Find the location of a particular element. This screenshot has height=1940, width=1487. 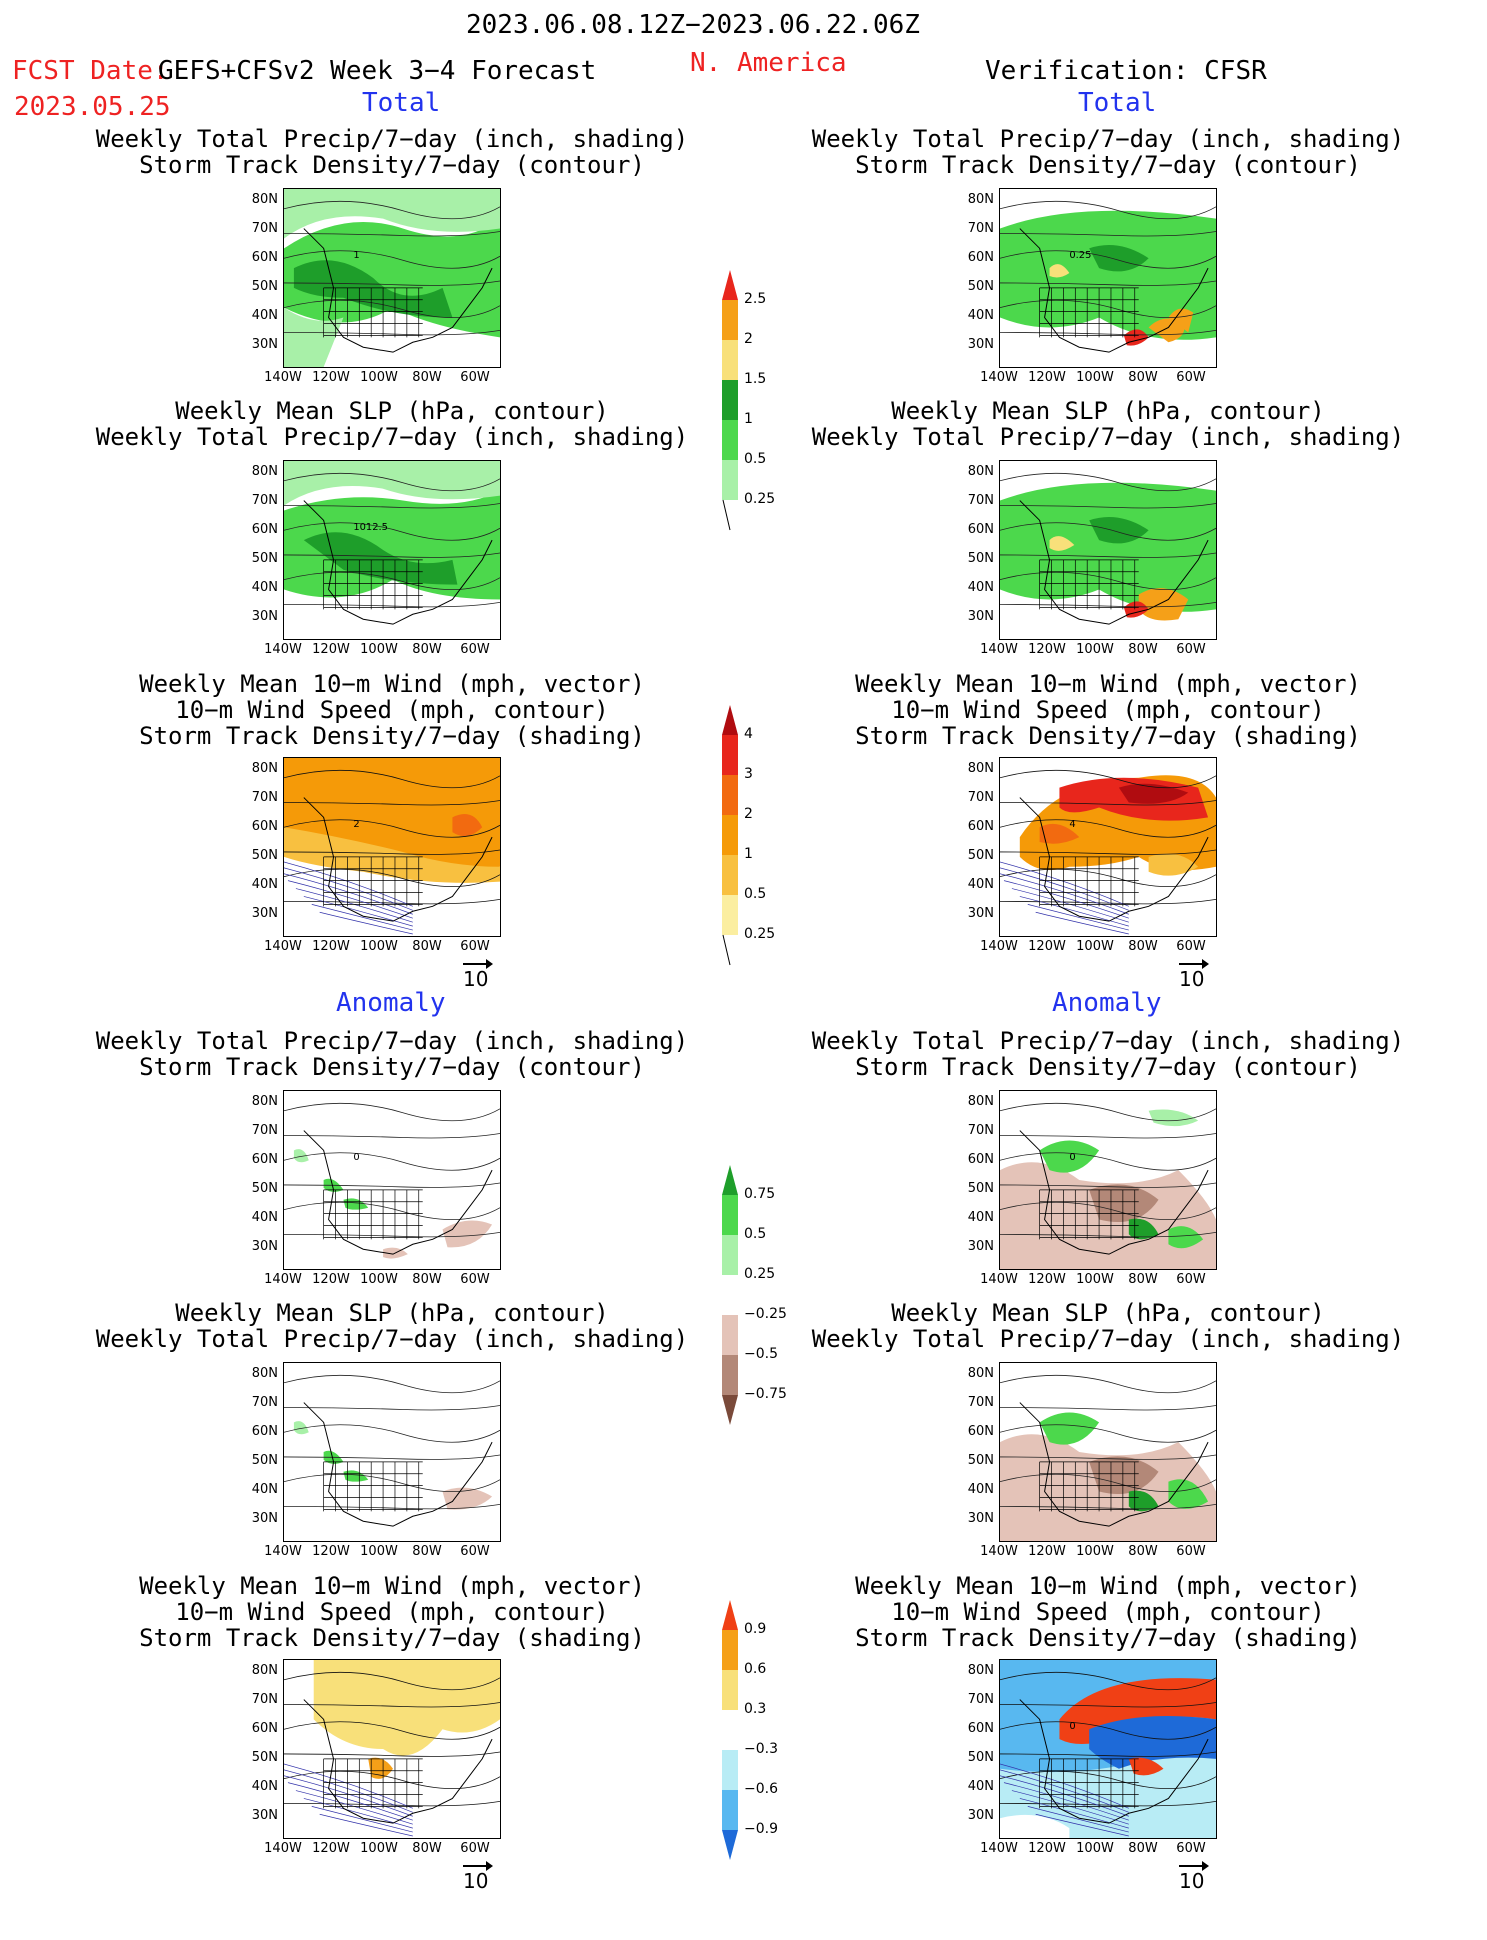

valid-period: 2023.06.08.12Z−2023.06.22.06Z is located at coordinates (693, 25).